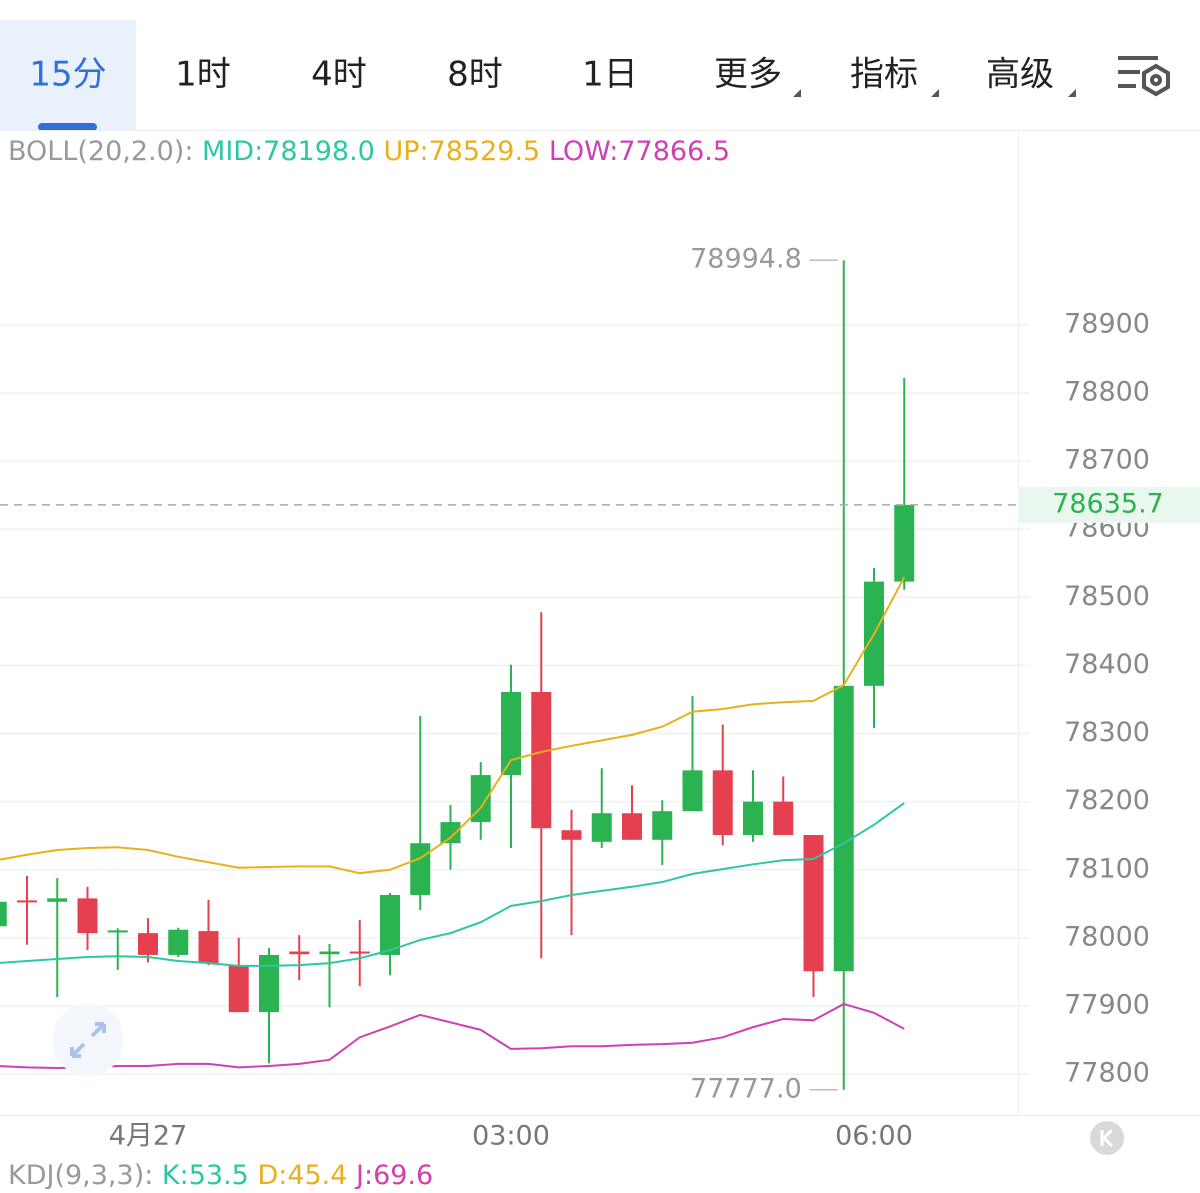 This screenshot has height=1193, width=1200. Describe the element at coordinates (1107, 732) in the screenshot. I see `y-tick-label: 78300` at that location.